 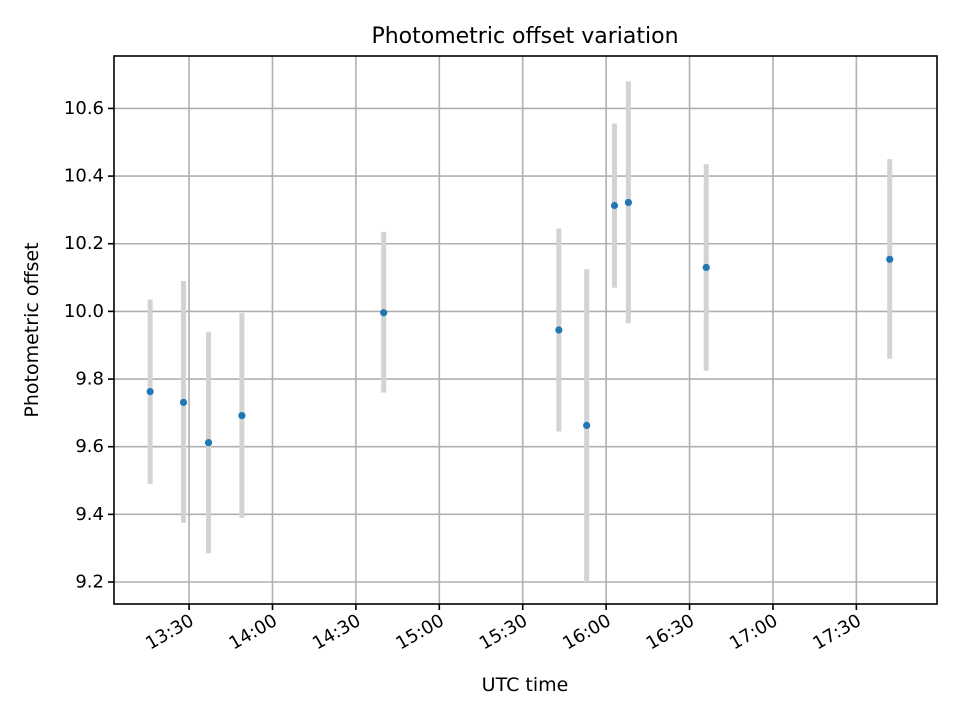 I want to click on y-tick-label: 9.4, so click(x=89, y=514).